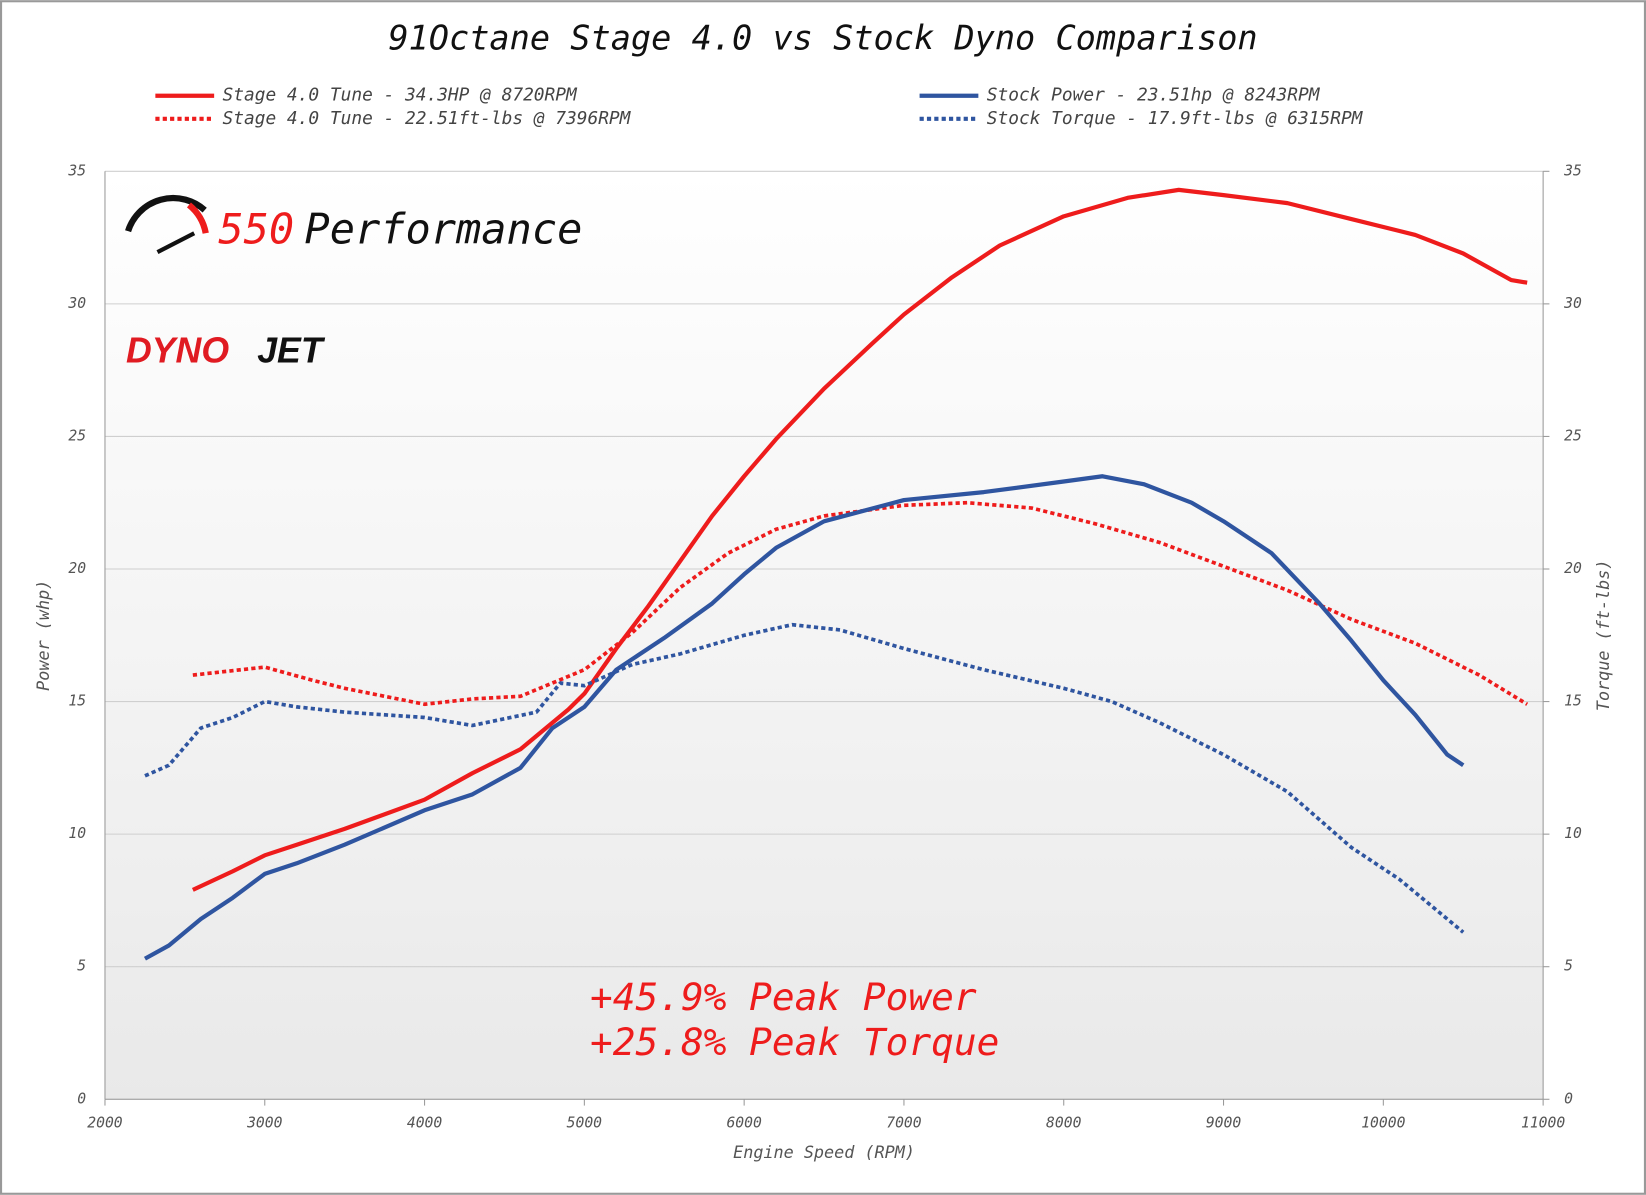  I want to click on x-tick-label: 9000, so click(1224, 1122).